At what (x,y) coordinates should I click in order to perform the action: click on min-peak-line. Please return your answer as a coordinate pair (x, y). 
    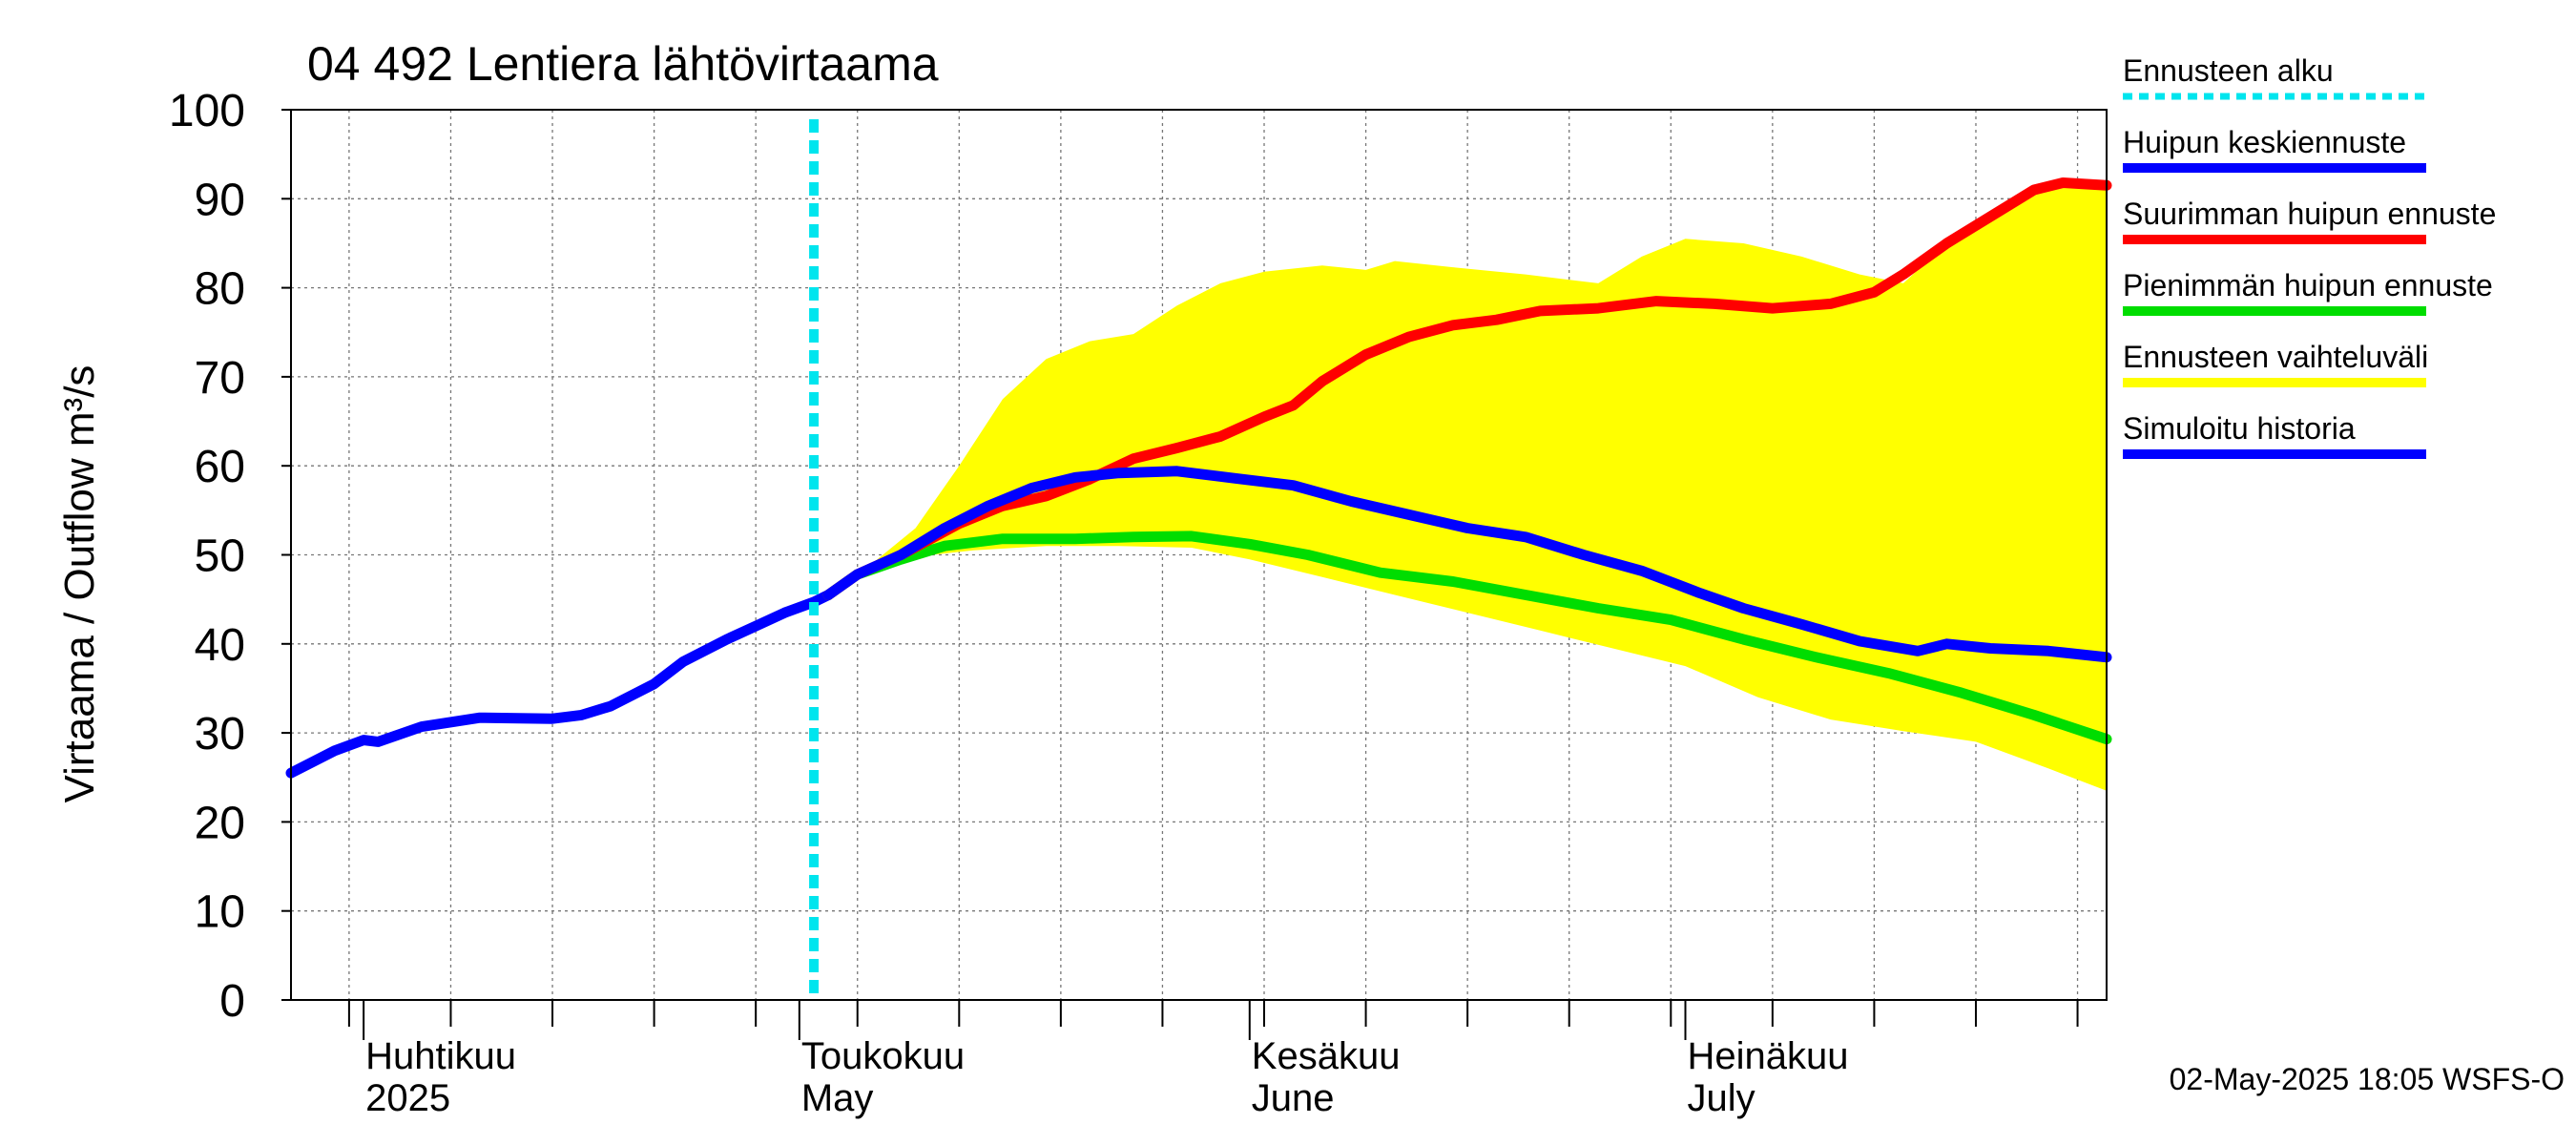
    Looking at the image, I should click on (1467, 638).